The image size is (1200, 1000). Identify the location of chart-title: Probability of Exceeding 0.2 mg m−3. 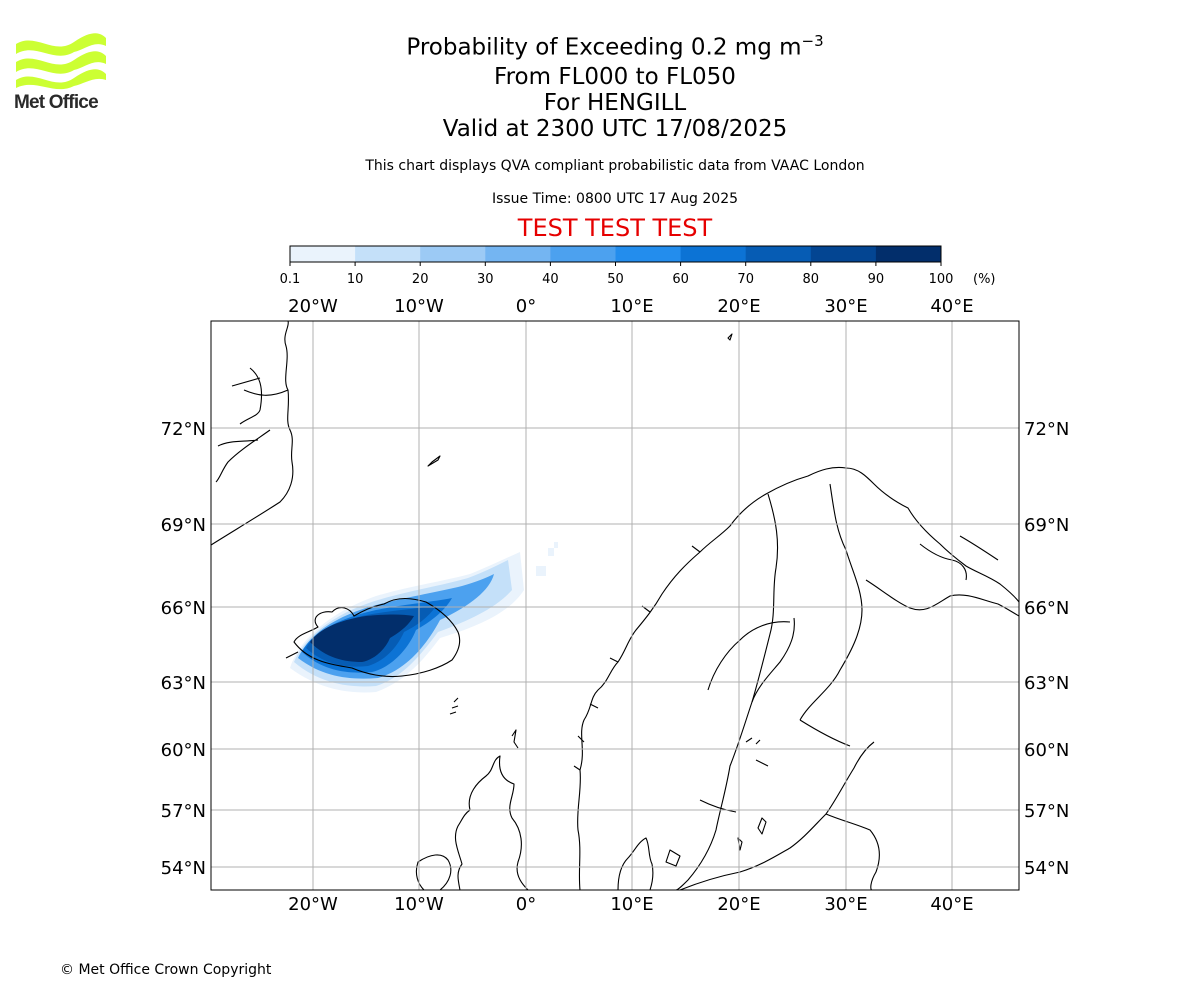
(600, 44).